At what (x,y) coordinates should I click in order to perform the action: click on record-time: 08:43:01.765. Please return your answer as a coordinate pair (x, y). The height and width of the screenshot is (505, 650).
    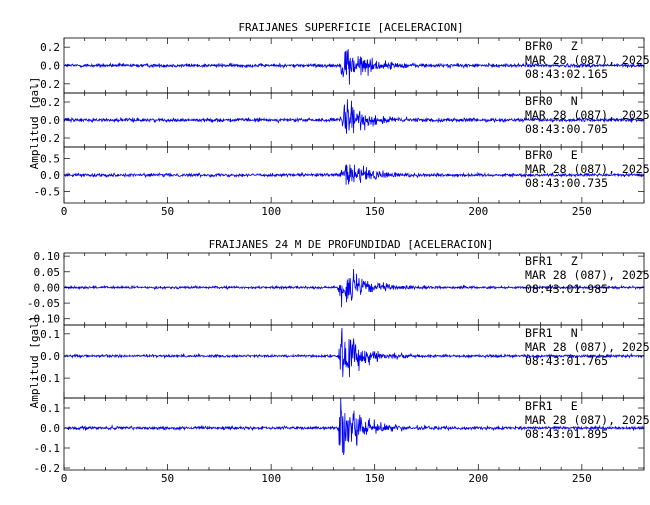
    Looking at the image, I should click on (566, 361).